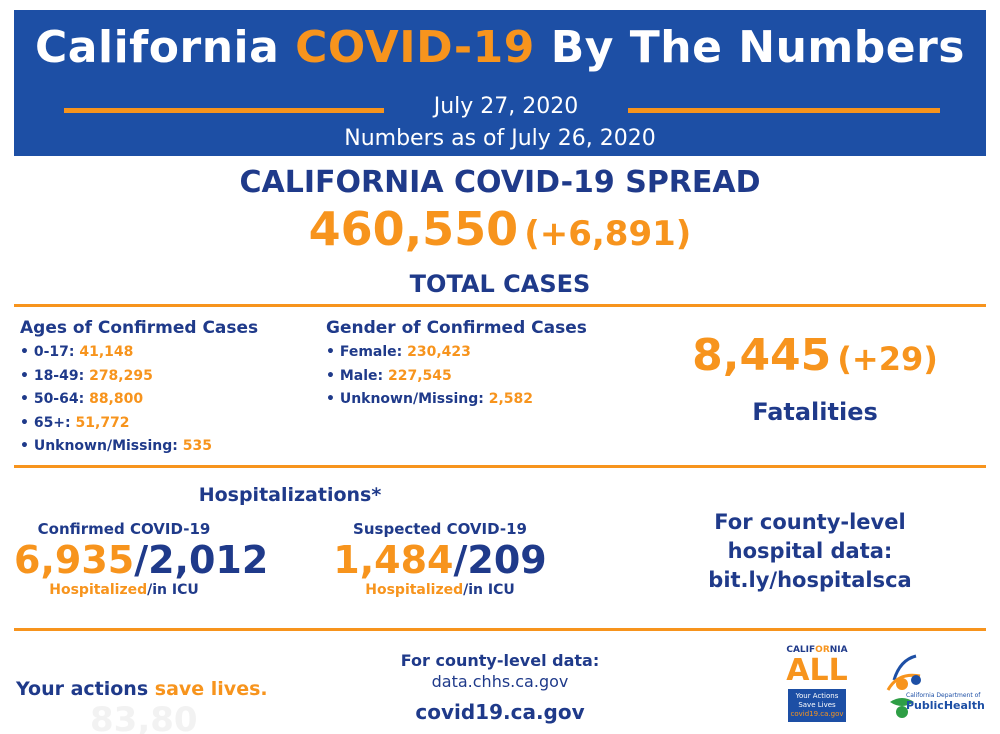 This screenshot has height=734, width=1000. I want to click on age-value: 41,148, so click(106, 352).